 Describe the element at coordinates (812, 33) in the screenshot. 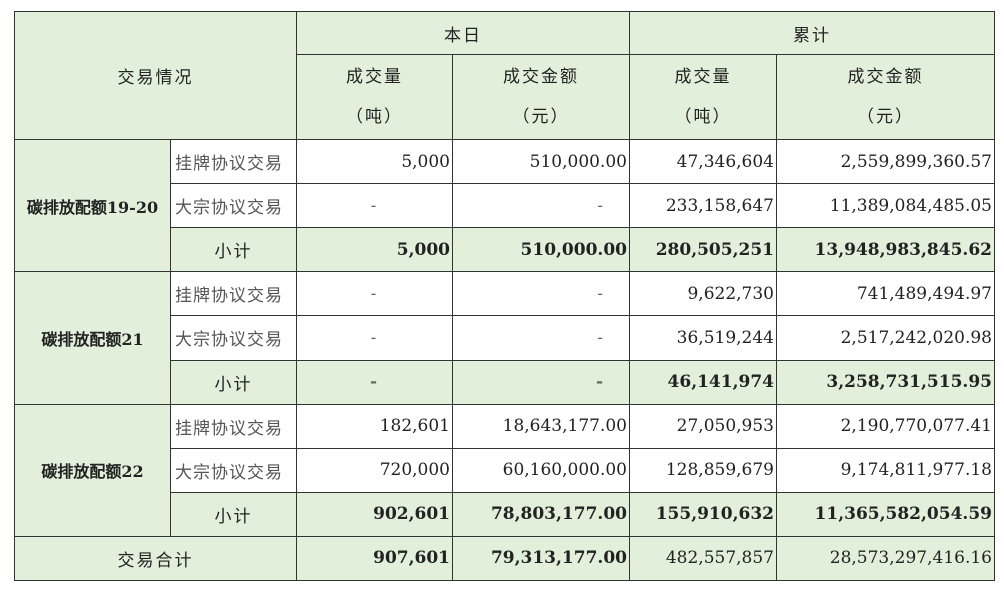

I see `header-cumulative: 累计` at that location.